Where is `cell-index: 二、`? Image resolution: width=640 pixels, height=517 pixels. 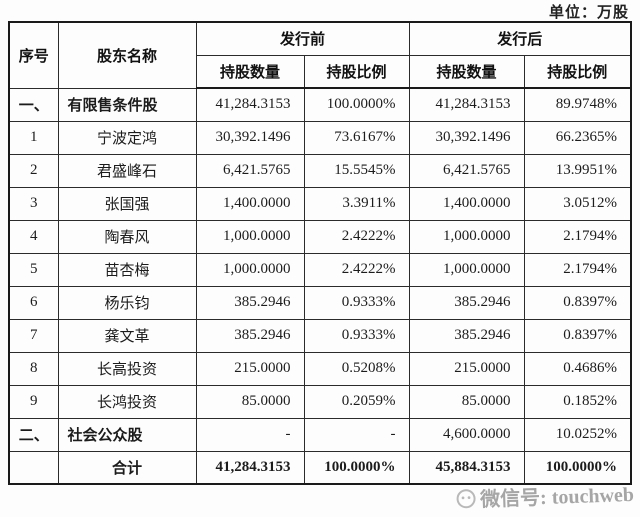 cell-index: 二、 is located at coordinates (33, 434).